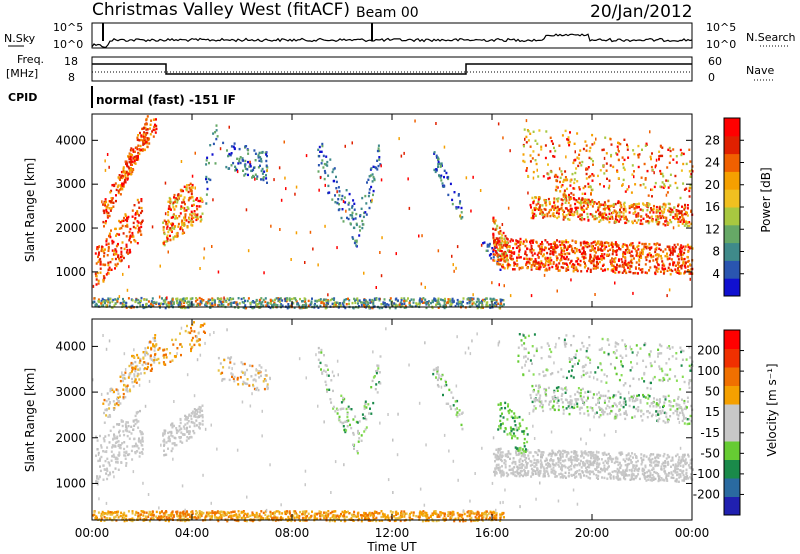 The height and width of the screenshot is (554, 800). I want to click on colorbar-tick-label: 12, so click(712, 229).